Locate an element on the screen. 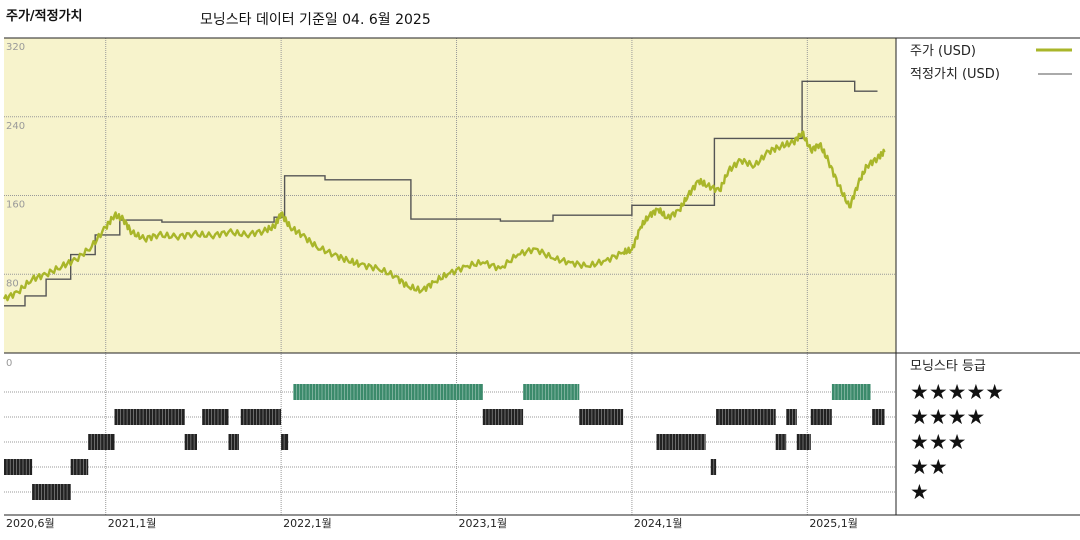 This screenshot has width=1080, height=540. x-tick-label: 2024,1월 is located at coordinates (658, 523).